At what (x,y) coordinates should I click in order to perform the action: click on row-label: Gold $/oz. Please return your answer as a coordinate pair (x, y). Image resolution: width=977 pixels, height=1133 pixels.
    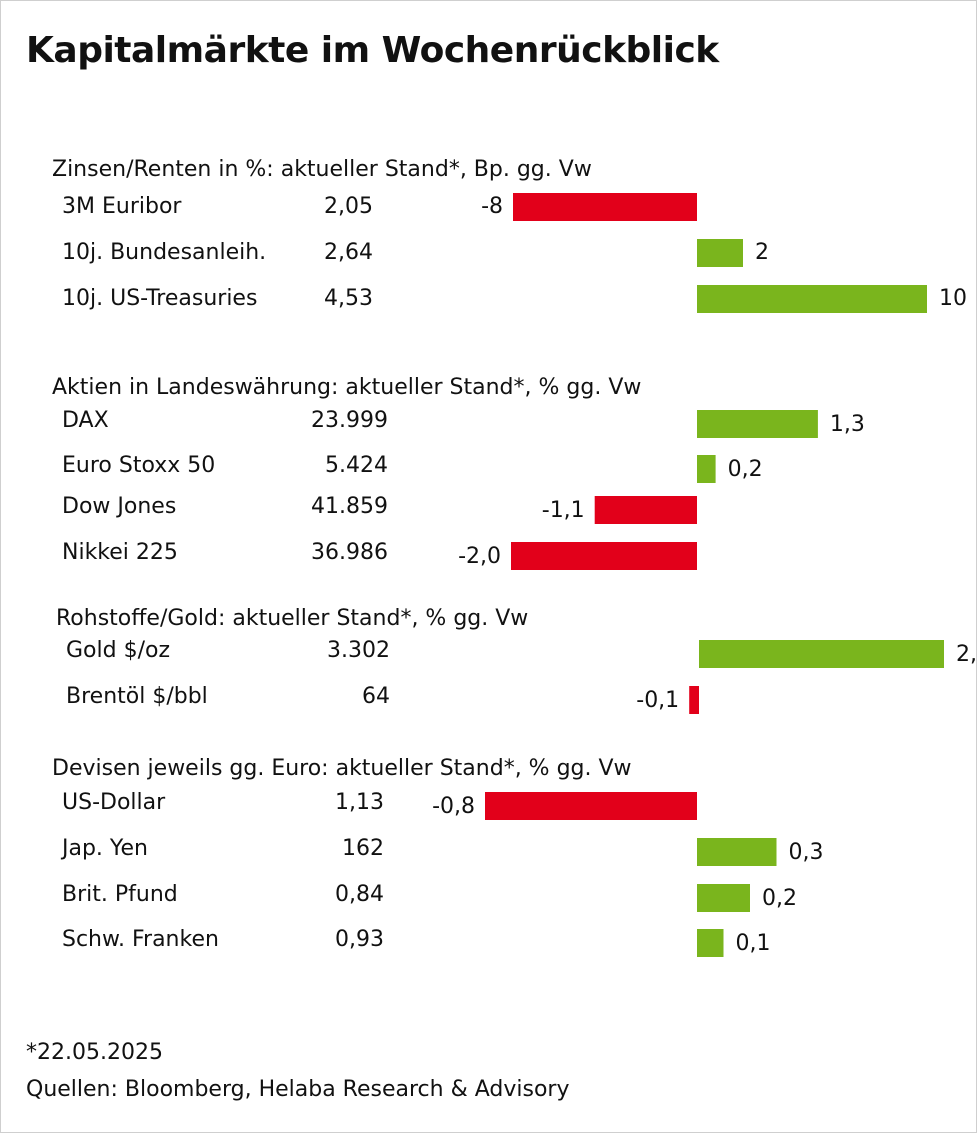
    Looking at the image, I should click on (118, 650).